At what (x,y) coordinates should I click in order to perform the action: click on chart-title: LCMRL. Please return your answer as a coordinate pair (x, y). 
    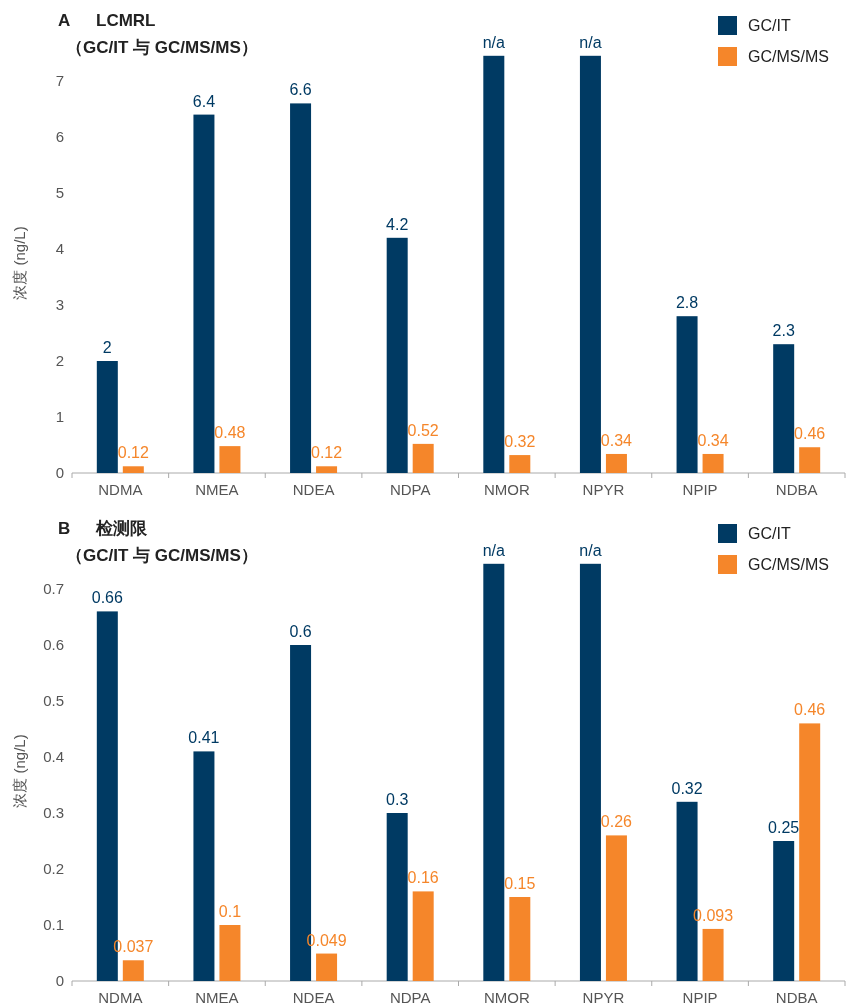
    Looking at the image, I should click on (126, 20).